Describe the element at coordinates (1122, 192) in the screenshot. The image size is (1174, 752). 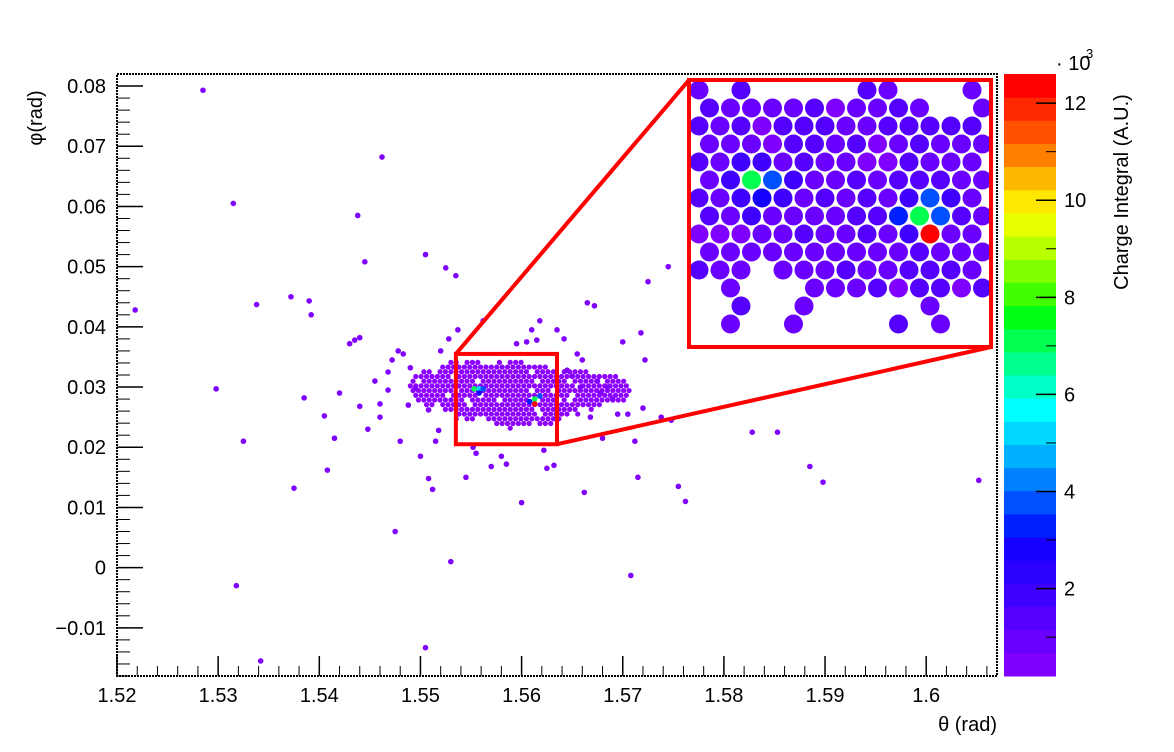
I see `colorbar-label: Charge Integral (A.U.)` at that location.